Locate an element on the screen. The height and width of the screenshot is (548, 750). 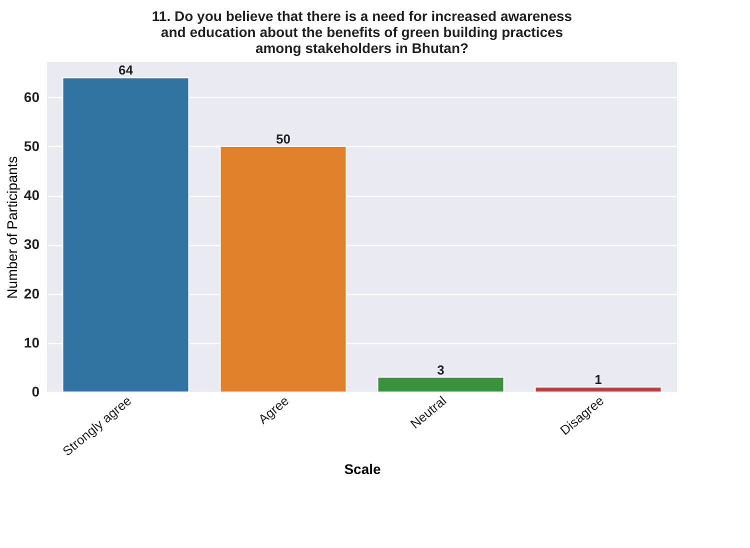
y-tick-label: 0 is located at coordinates (36, 392).